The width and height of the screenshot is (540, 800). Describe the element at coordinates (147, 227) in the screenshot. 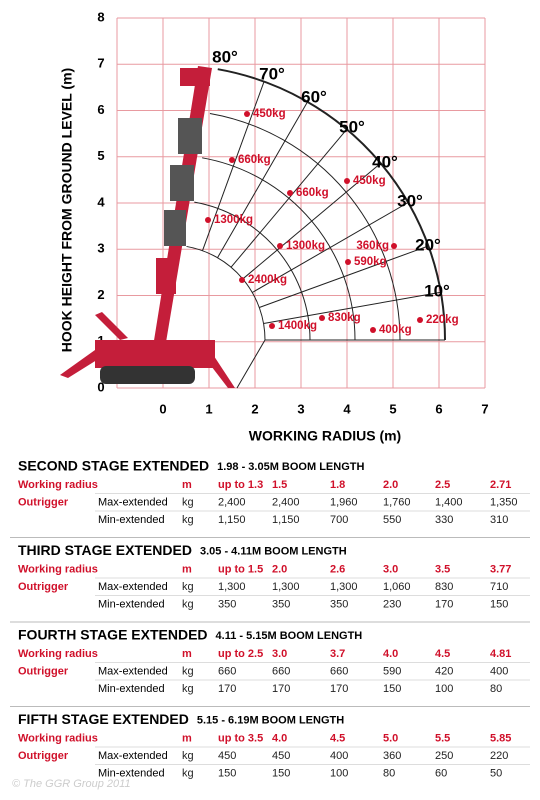

I see `crane-illustration` at that location.